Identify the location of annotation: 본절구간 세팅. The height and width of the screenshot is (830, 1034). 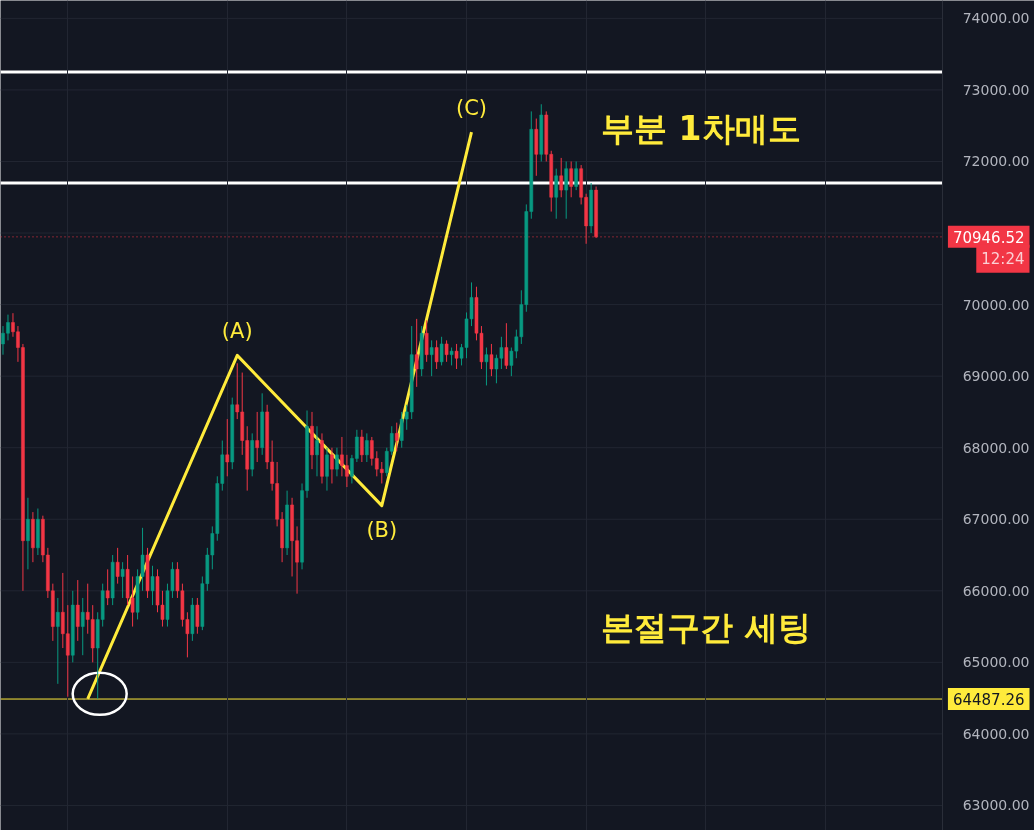
(706, 627).